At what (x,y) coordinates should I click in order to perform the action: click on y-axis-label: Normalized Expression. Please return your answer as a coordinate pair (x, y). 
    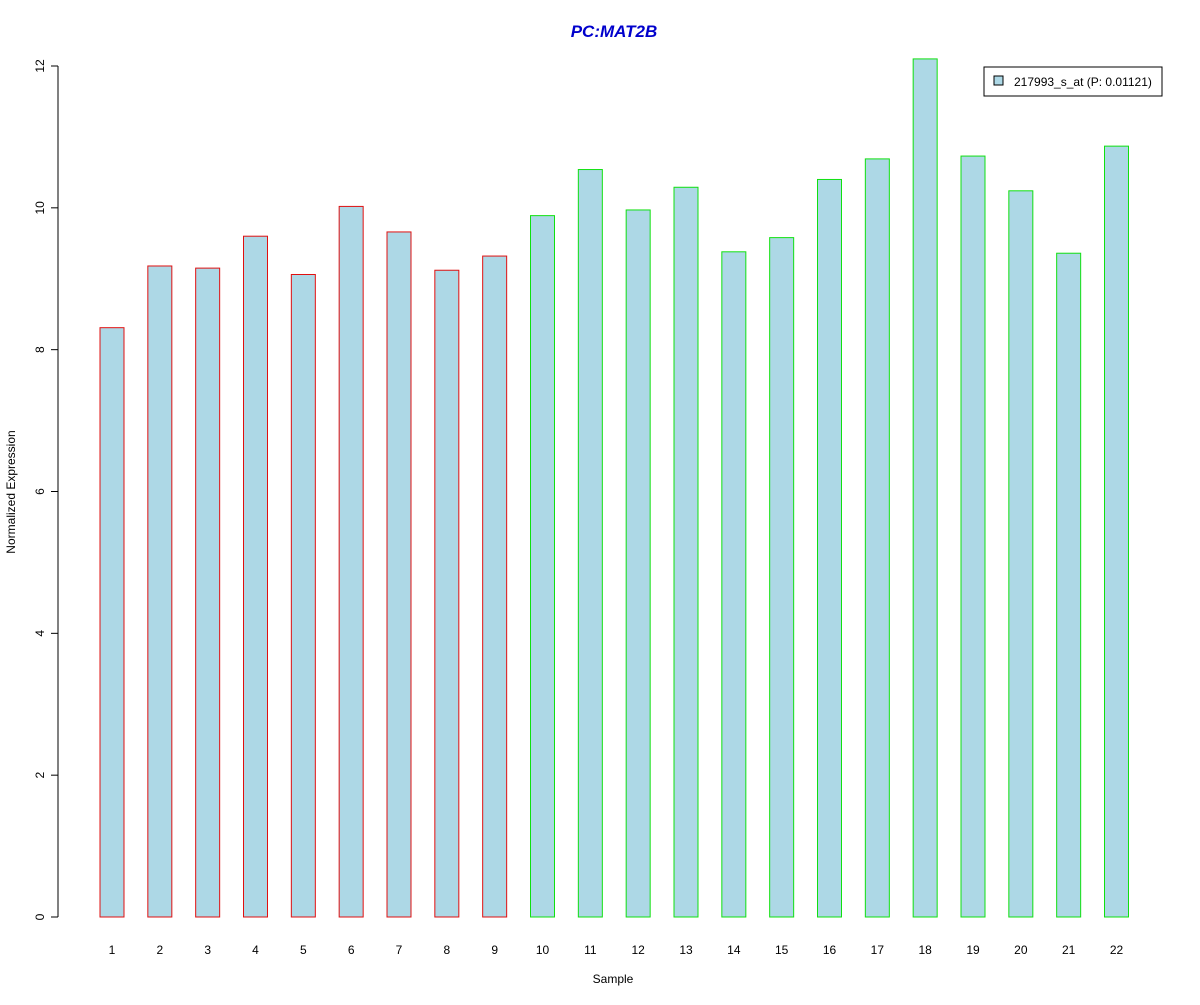
    Looking at the image, I should click on (11, 491).